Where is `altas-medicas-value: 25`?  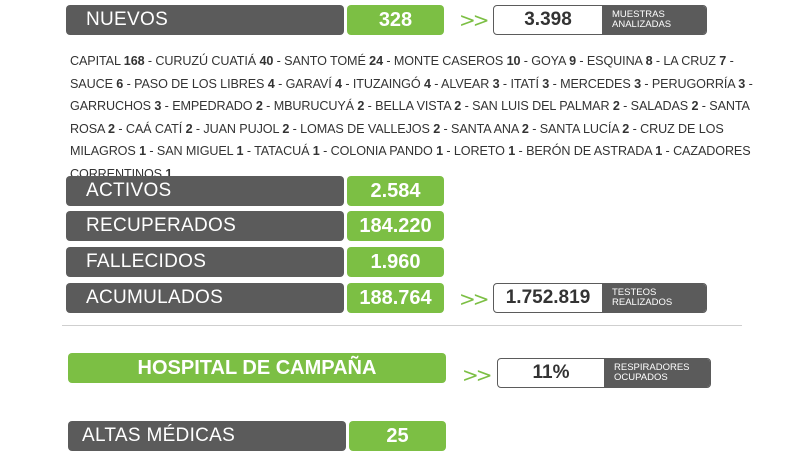
altas-medicas-value: 25 is located at coordinates (397, 436).